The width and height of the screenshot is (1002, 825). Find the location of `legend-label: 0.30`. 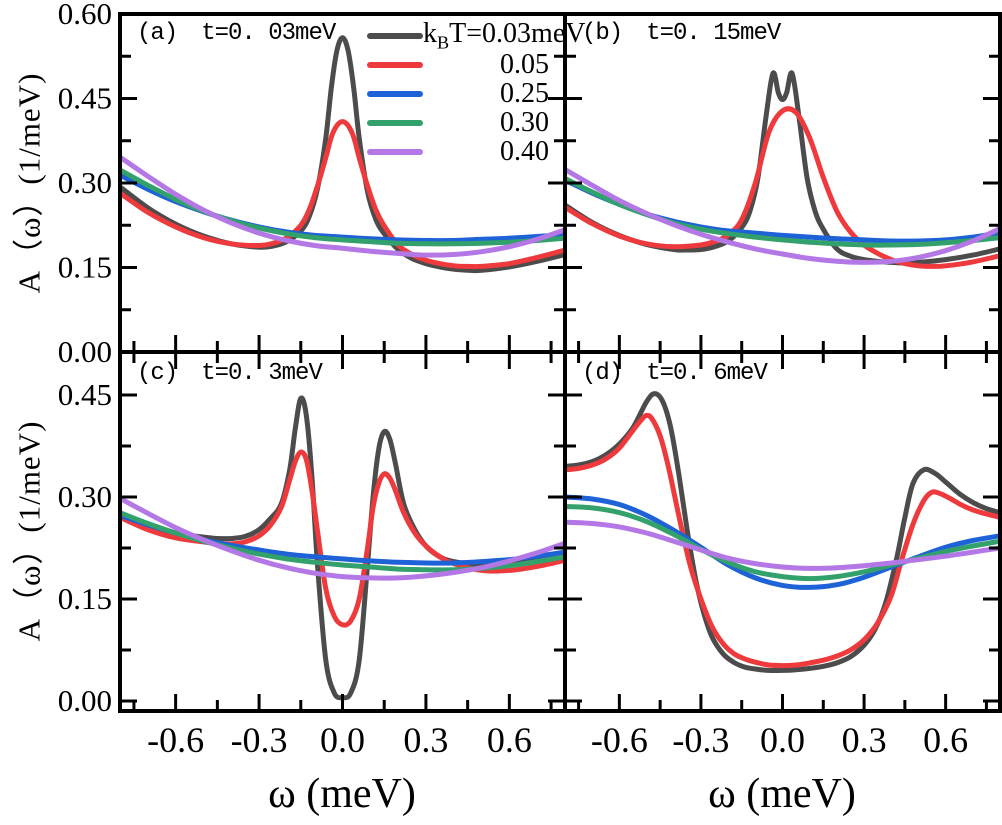

legend-label: 0.30 is located at coordinates (524, 122).